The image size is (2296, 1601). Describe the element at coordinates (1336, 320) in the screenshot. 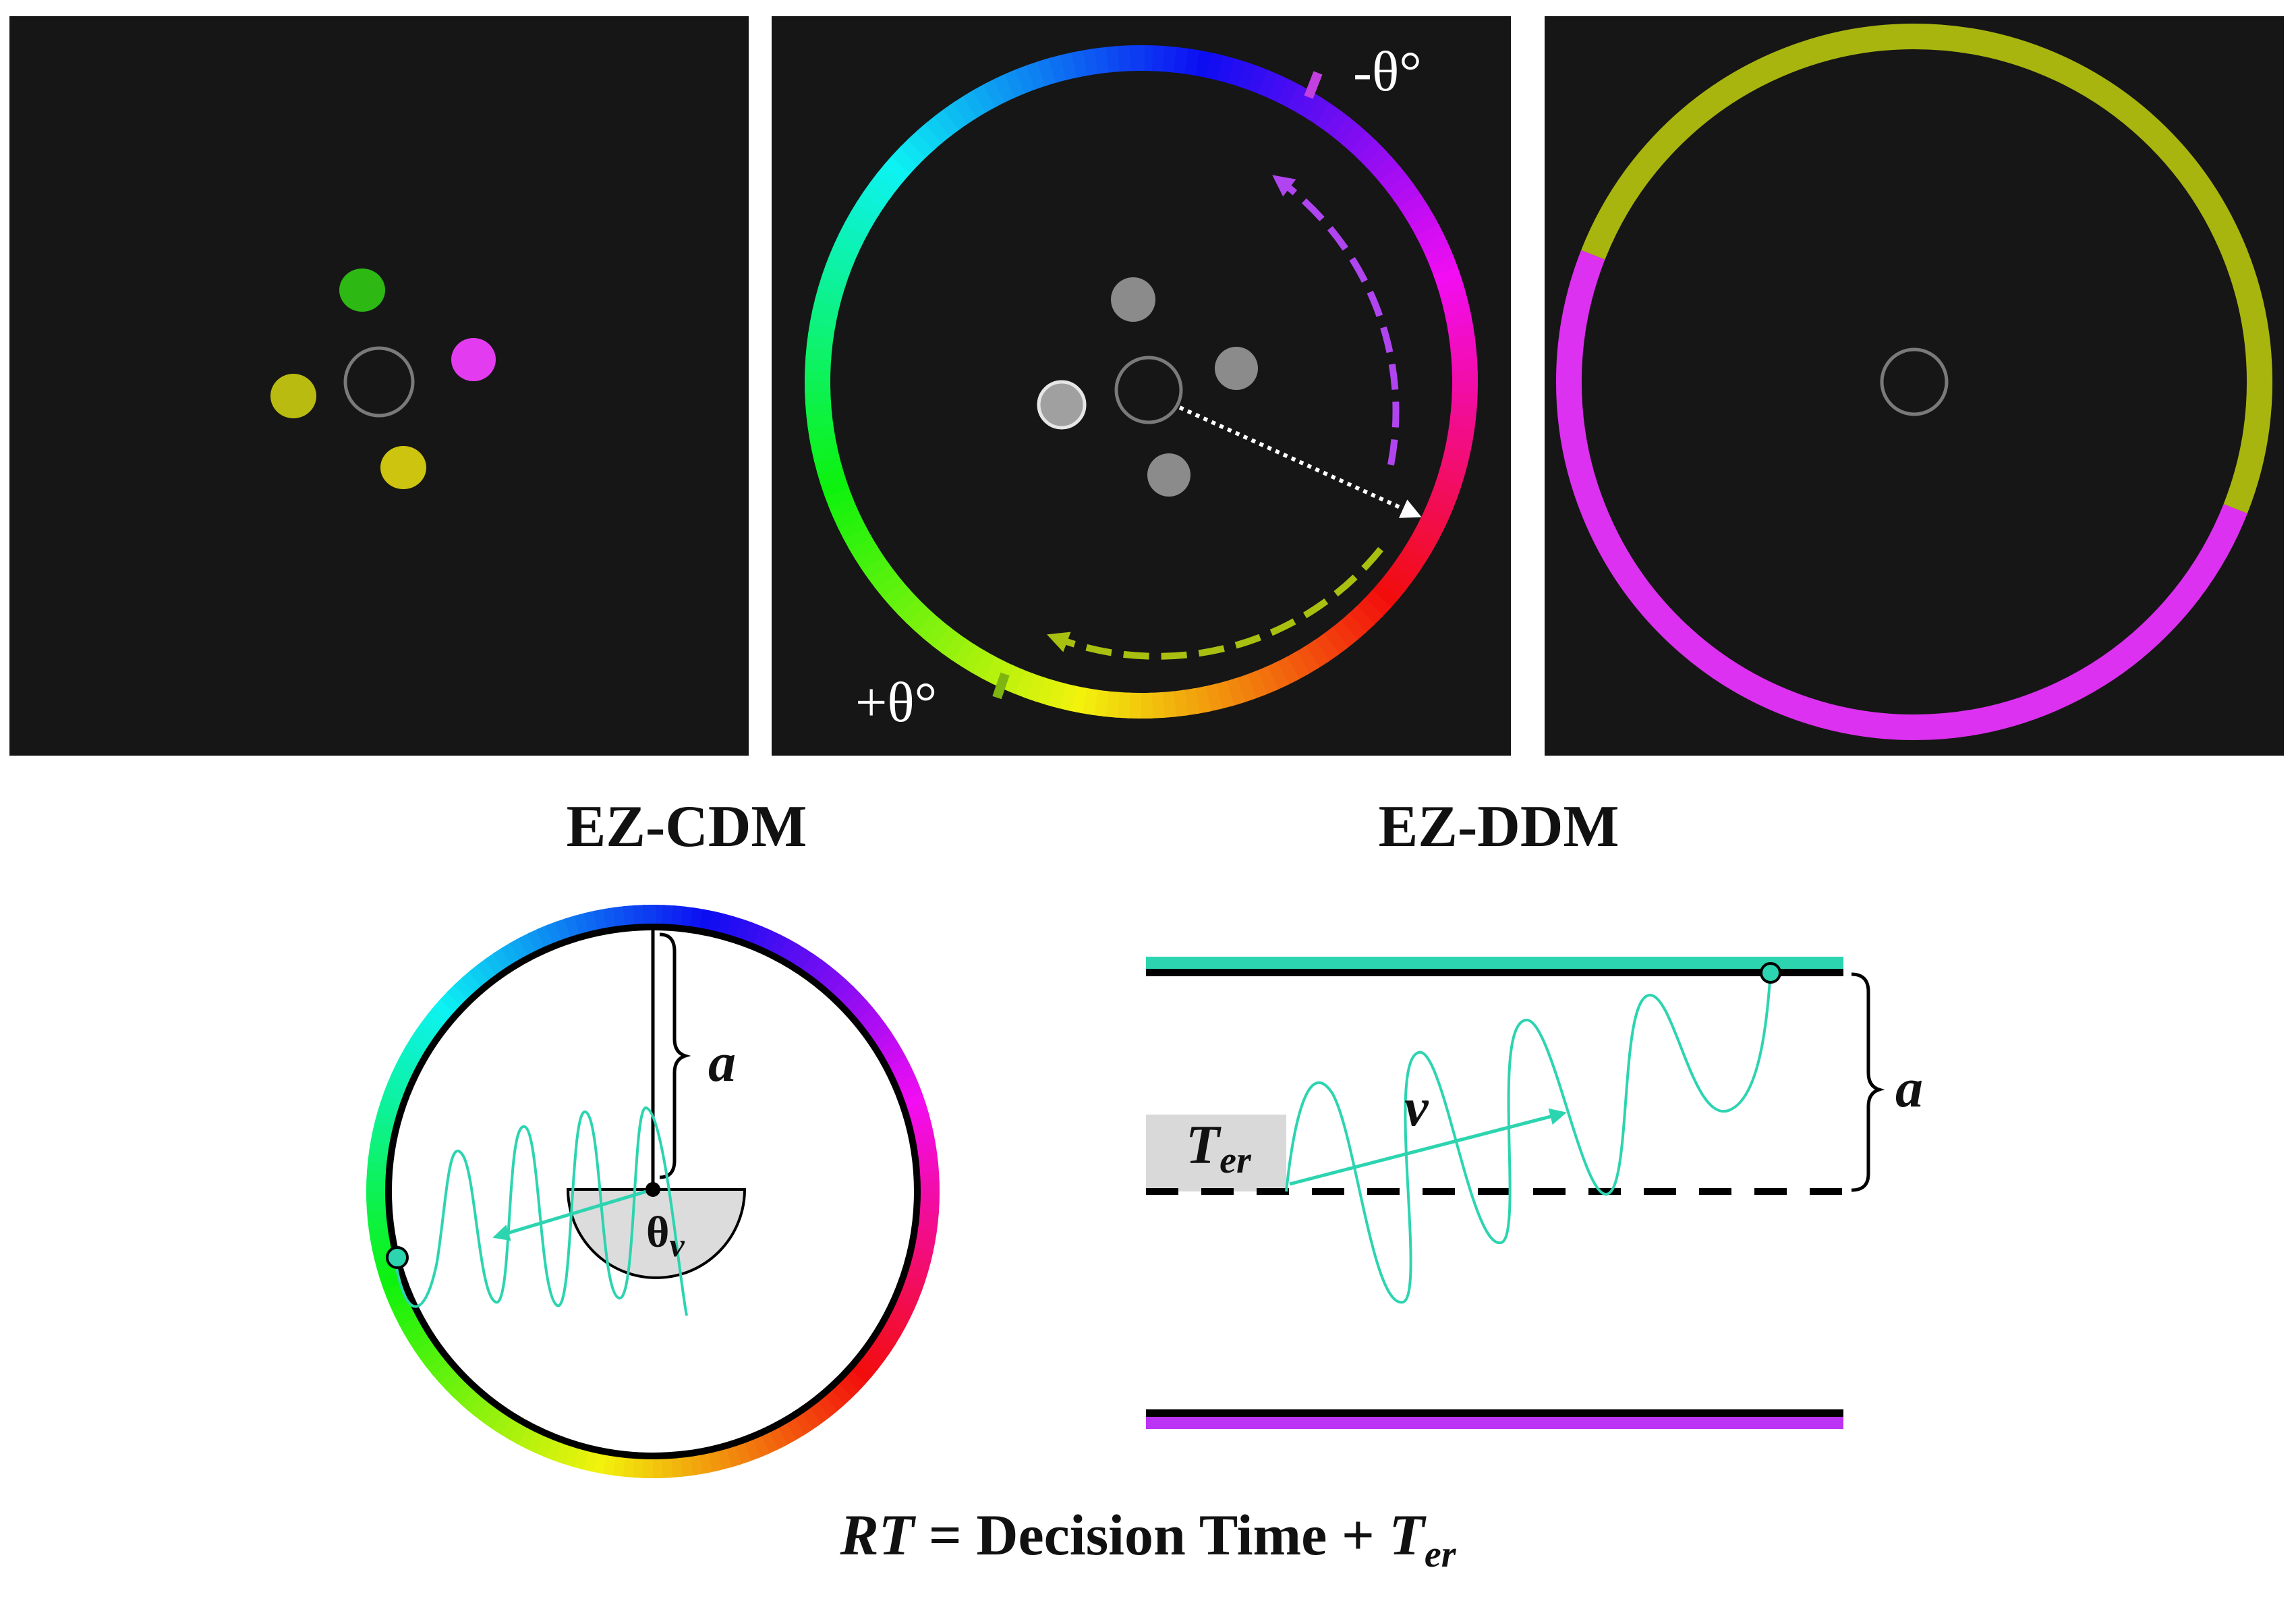

I see `counterclockwise-error-arrow` at that location.